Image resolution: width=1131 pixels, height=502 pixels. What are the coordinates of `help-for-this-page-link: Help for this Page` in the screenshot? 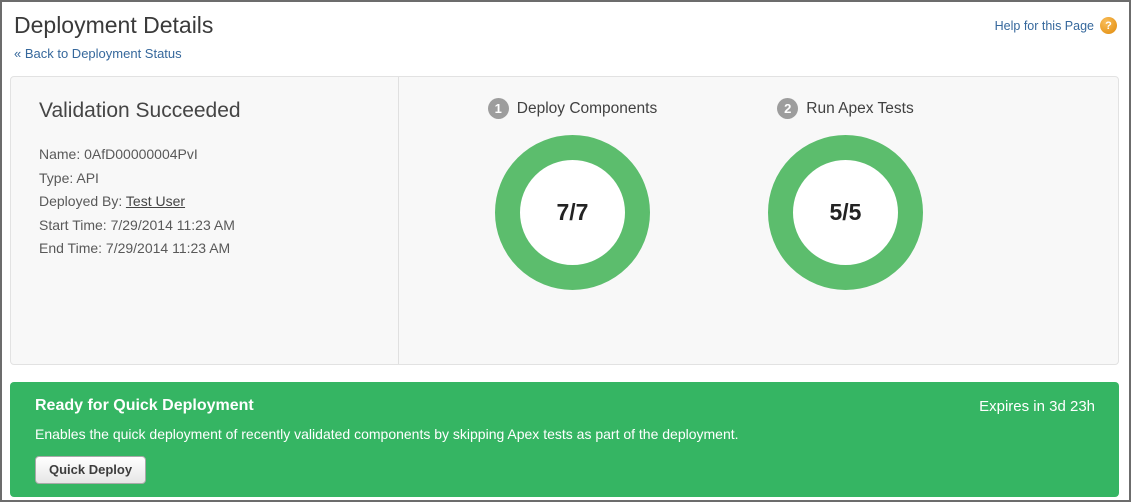 It's located at (1044, 25).